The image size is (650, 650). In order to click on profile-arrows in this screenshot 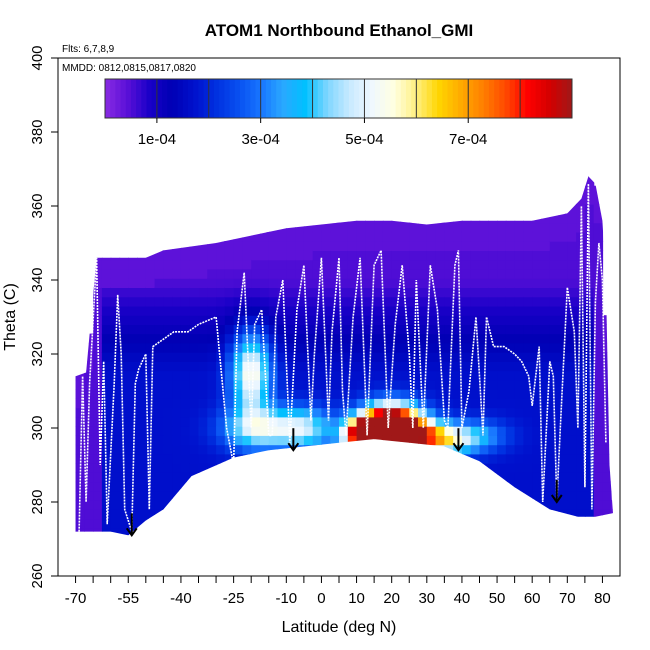, I will do `click(344, 483)`.